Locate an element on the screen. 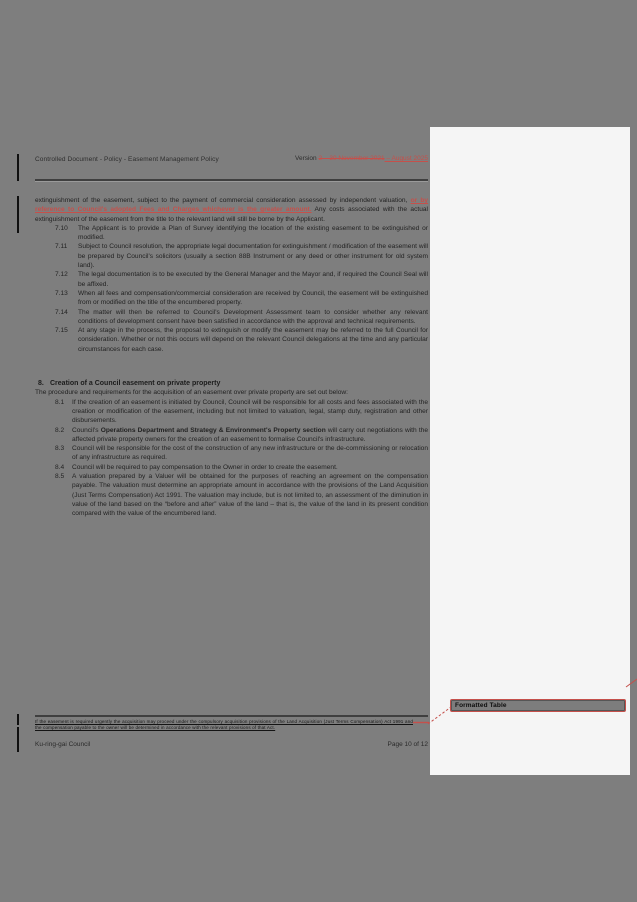  version-label: Version is located at coordinates (306, 158).